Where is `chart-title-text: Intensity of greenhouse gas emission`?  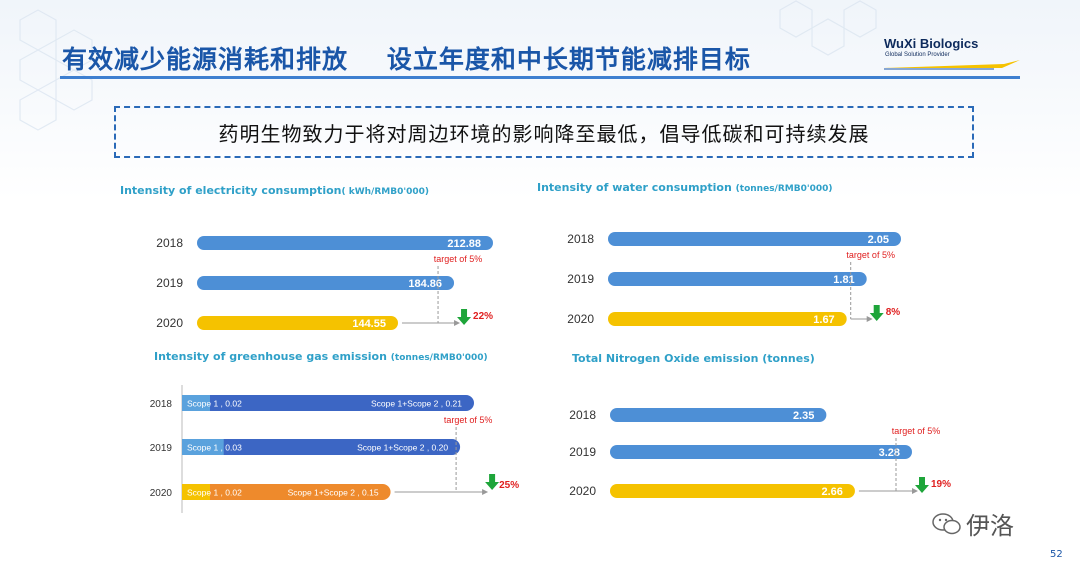 chart-title-text: Intensity of greenhouse gas emission is located at coordinates (270, 356).